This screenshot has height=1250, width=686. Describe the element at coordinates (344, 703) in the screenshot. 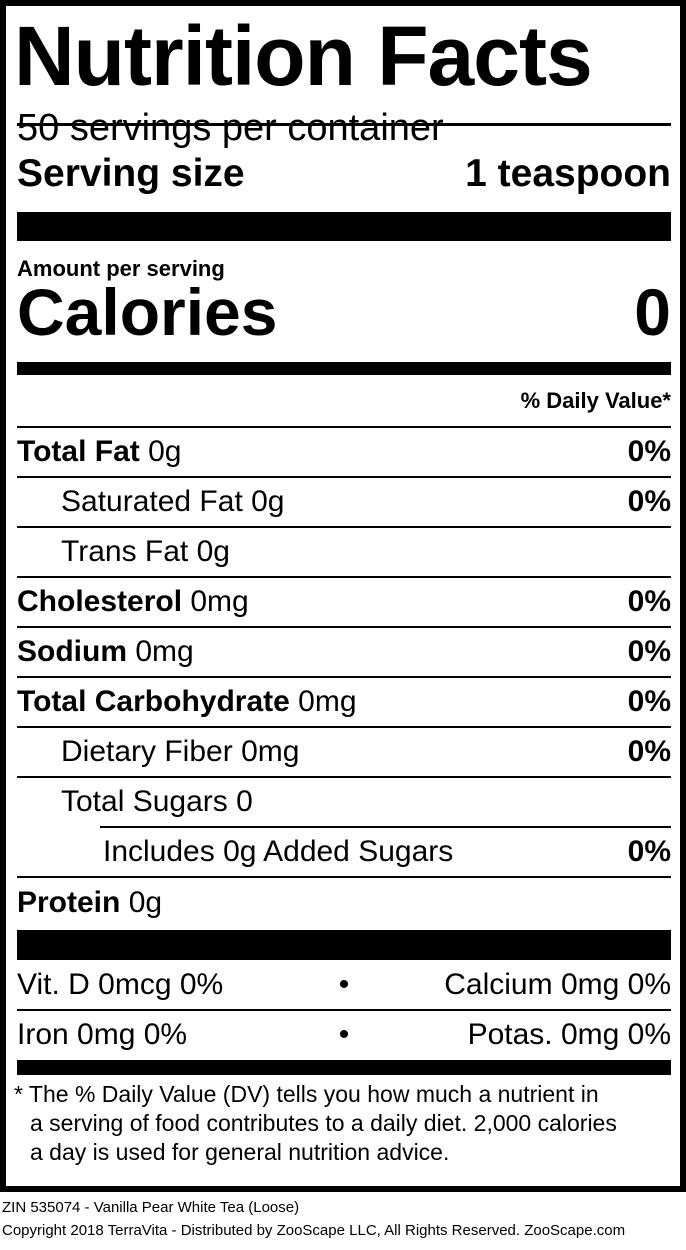

I see `nutrient-row-total-carbohydrate: Total Carbohydrate 0mg 0%` at that location.